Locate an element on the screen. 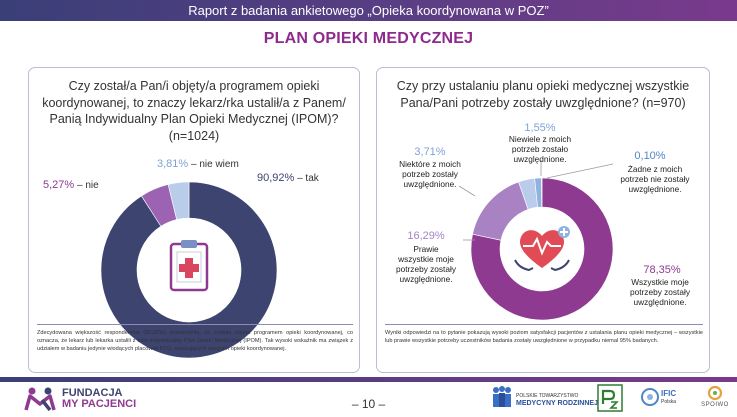 Image resolution: width=737 pixels, height=417 pixels. ptmr-big-text: MEDYCYNY RODZINNEJ is located at coordinates (557, 403).